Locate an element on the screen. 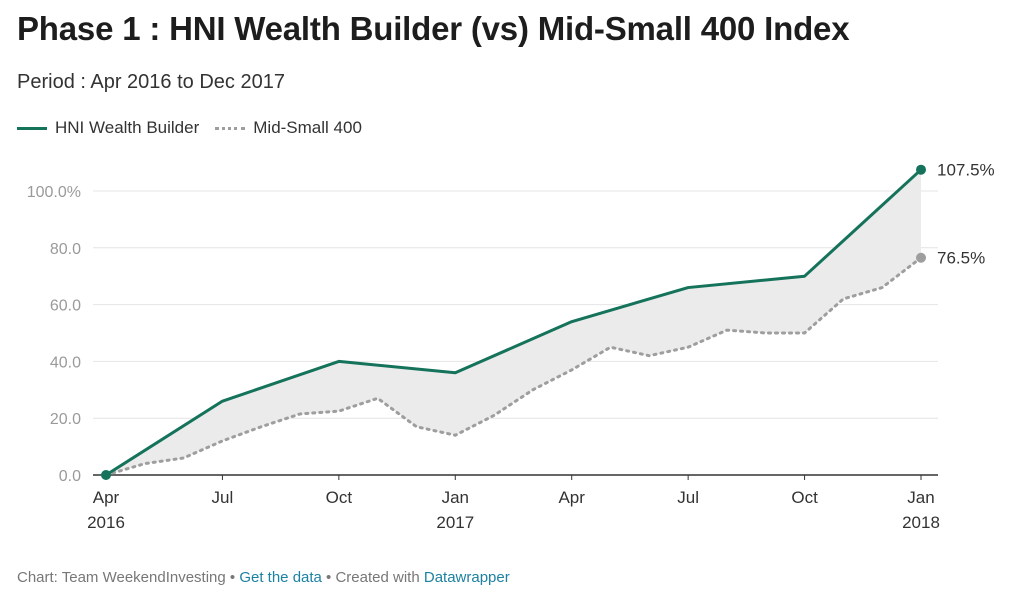 This screenshot has width=1024, height=603. get-the-data-link: Get the data is located at coordinates (280, 577).